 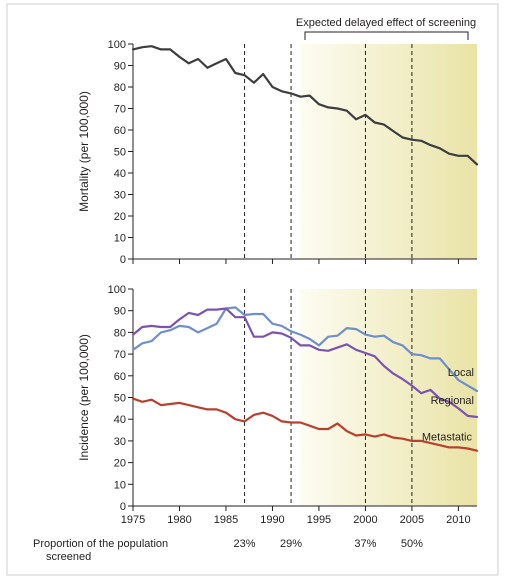 I want to click on mortality-y-axis-label: Mortality (per 100,000), so click(x=84, y=151).